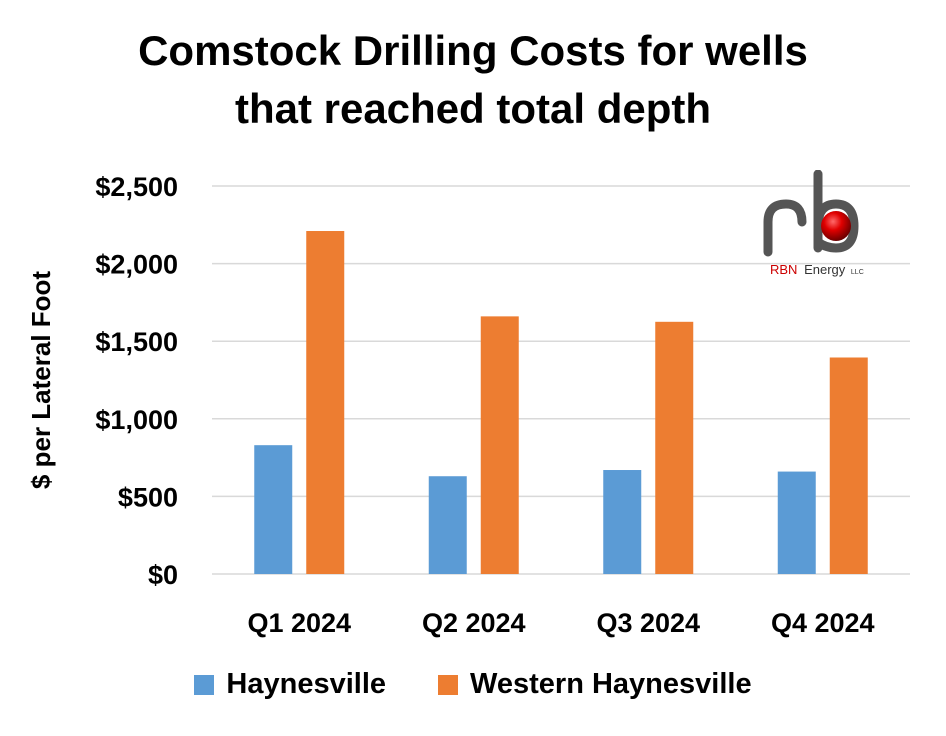 Image resolution: width=946 pixels, height=736 pixels. Describe the element at coordinates (648, 623) in the screenshot. I see `x-tick-label: Q3 2024` at that location.